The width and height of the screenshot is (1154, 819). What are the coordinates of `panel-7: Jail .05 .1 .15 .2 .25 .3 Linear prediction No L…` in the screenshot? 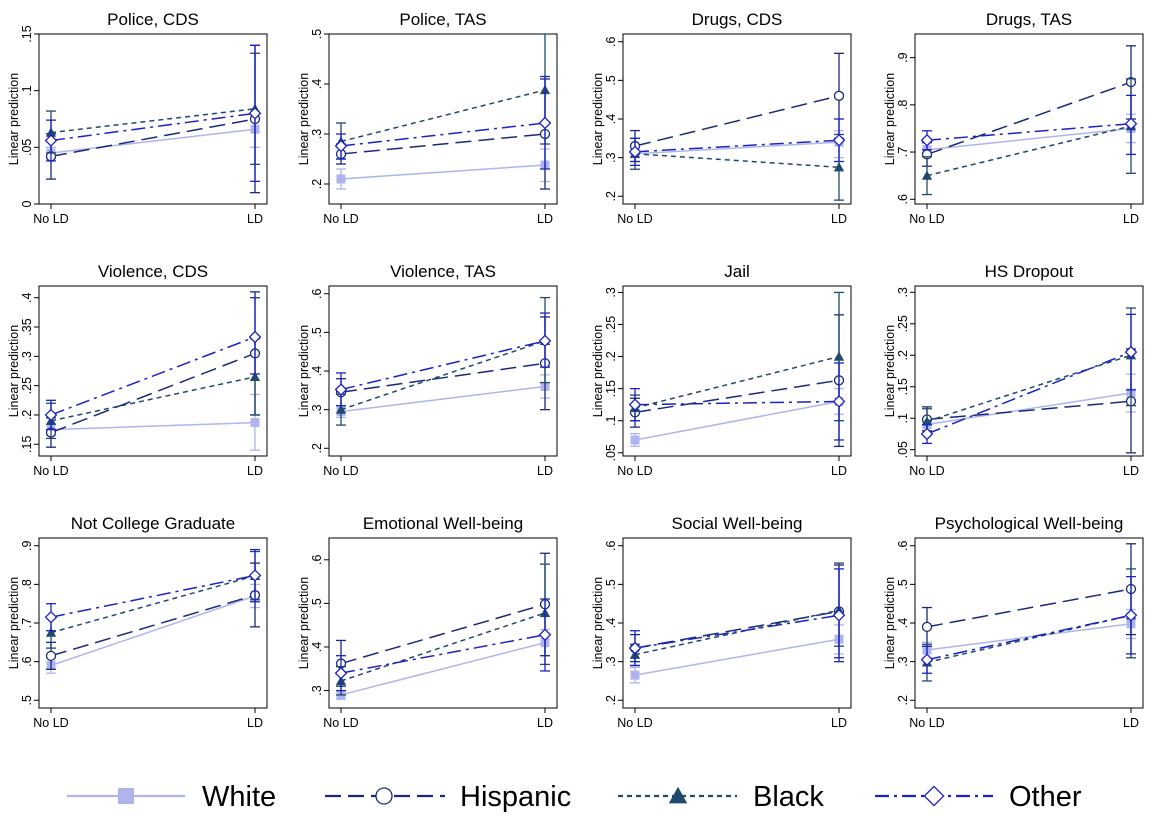 It's located at (721, 370).